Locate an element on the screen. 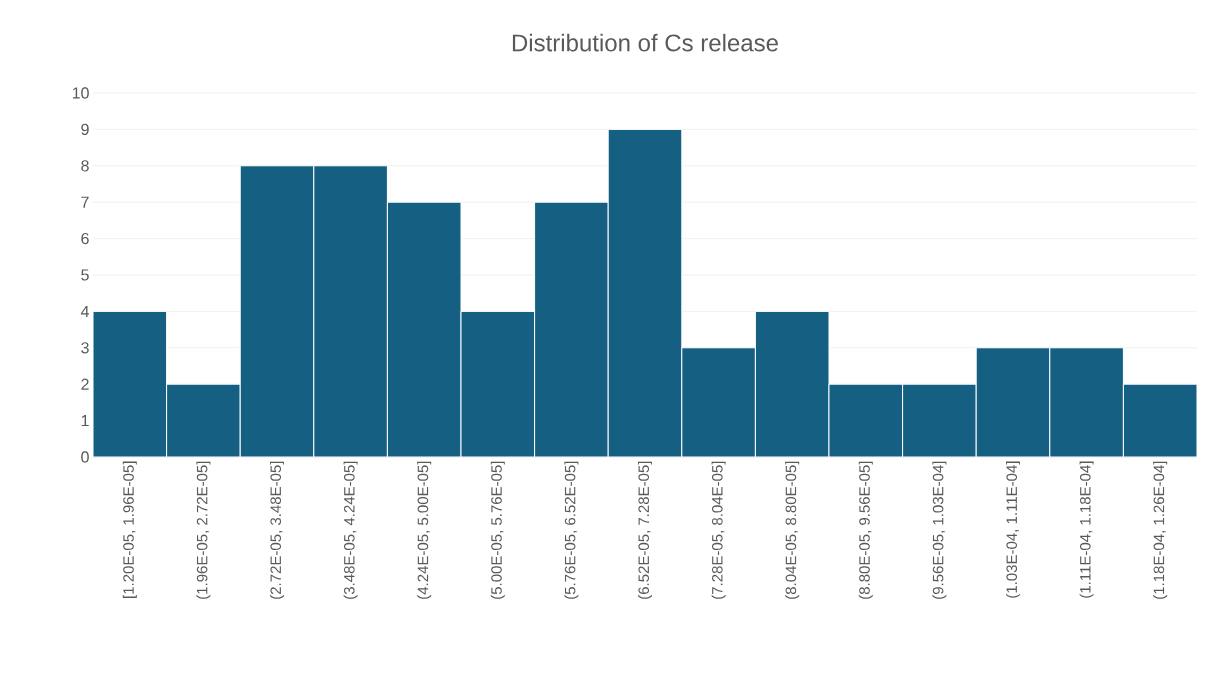 Image resolution: width=1213 pixels, height=684 pixels. chart-title: Distribution of Cs release is located at coordinates (645, 42).